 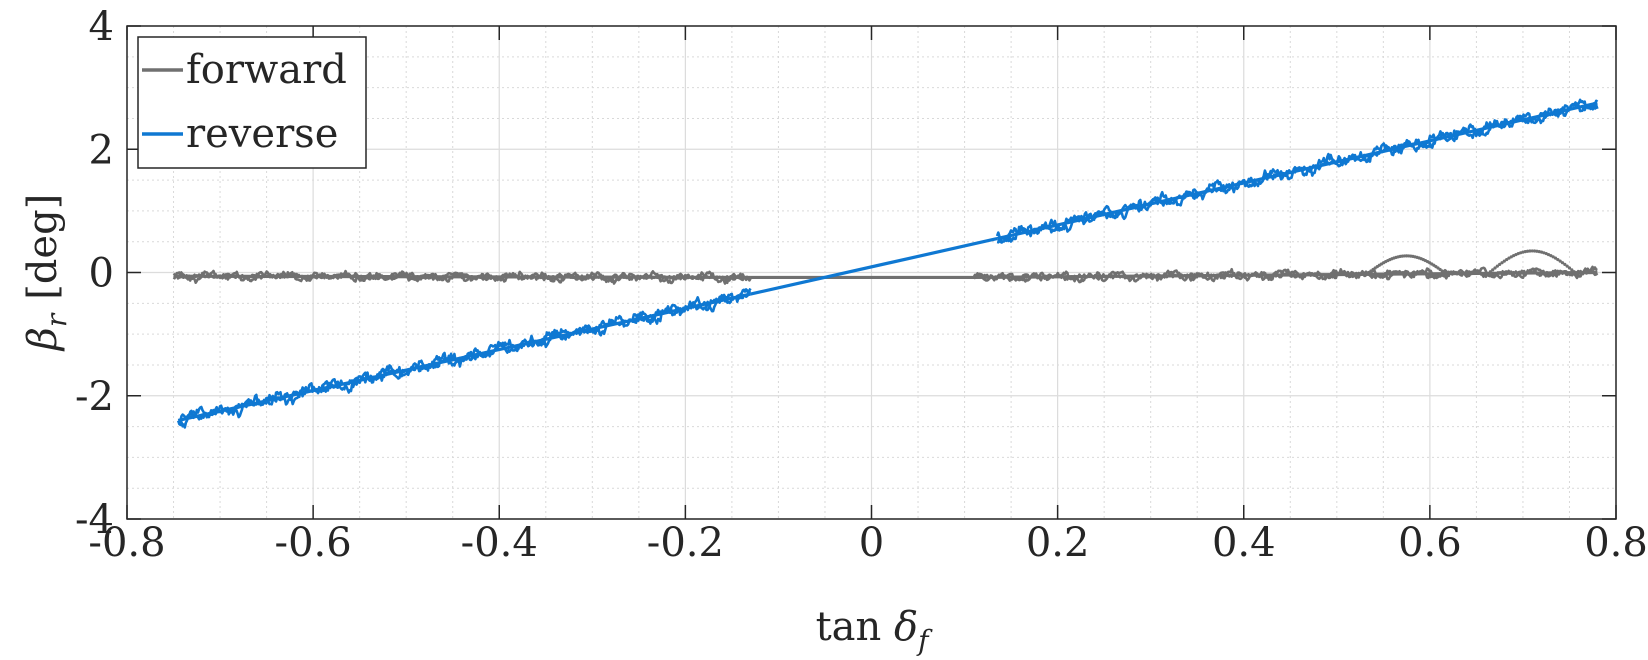 I want to click on legend: forward reverse, so click(x=252, y=102).